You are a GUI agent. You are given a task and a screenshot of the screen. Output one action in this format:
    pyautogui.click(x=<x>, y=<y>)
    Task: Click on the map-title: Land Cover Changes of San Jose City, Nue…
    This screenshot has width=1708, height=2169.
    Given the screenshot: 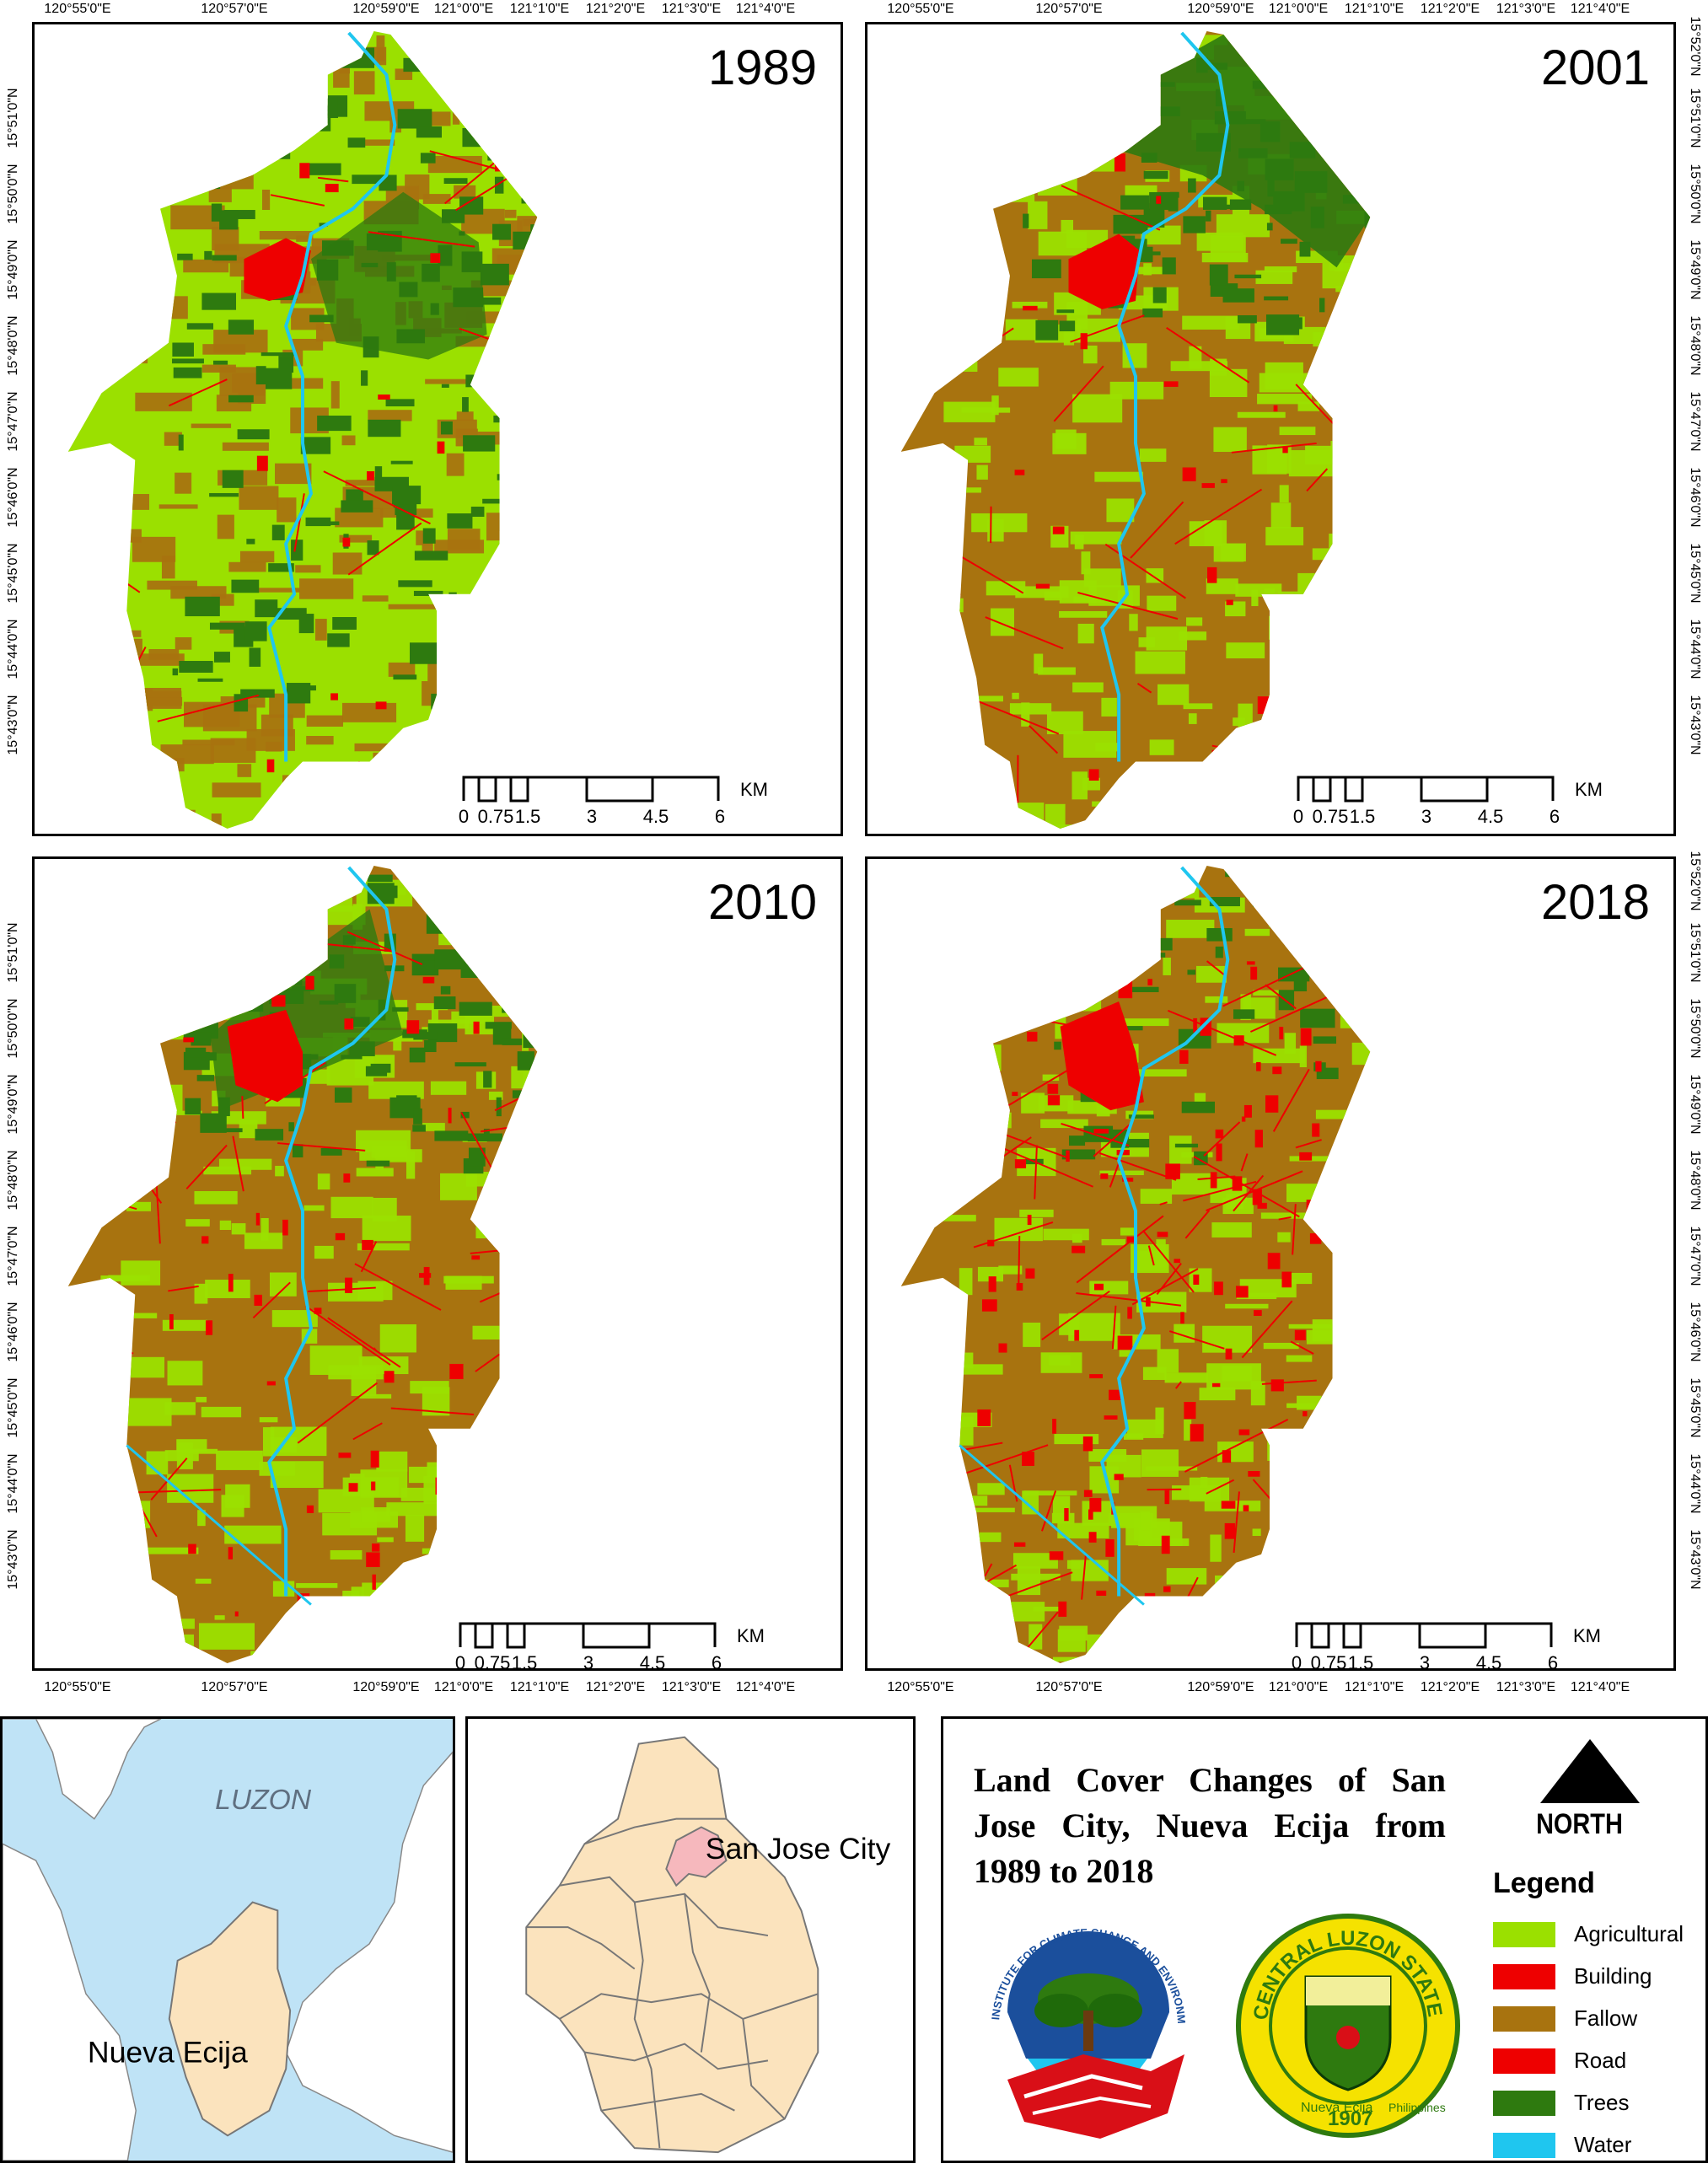 What is the action you would take?
    pyautogui.click(x=1210, y=1825)
    